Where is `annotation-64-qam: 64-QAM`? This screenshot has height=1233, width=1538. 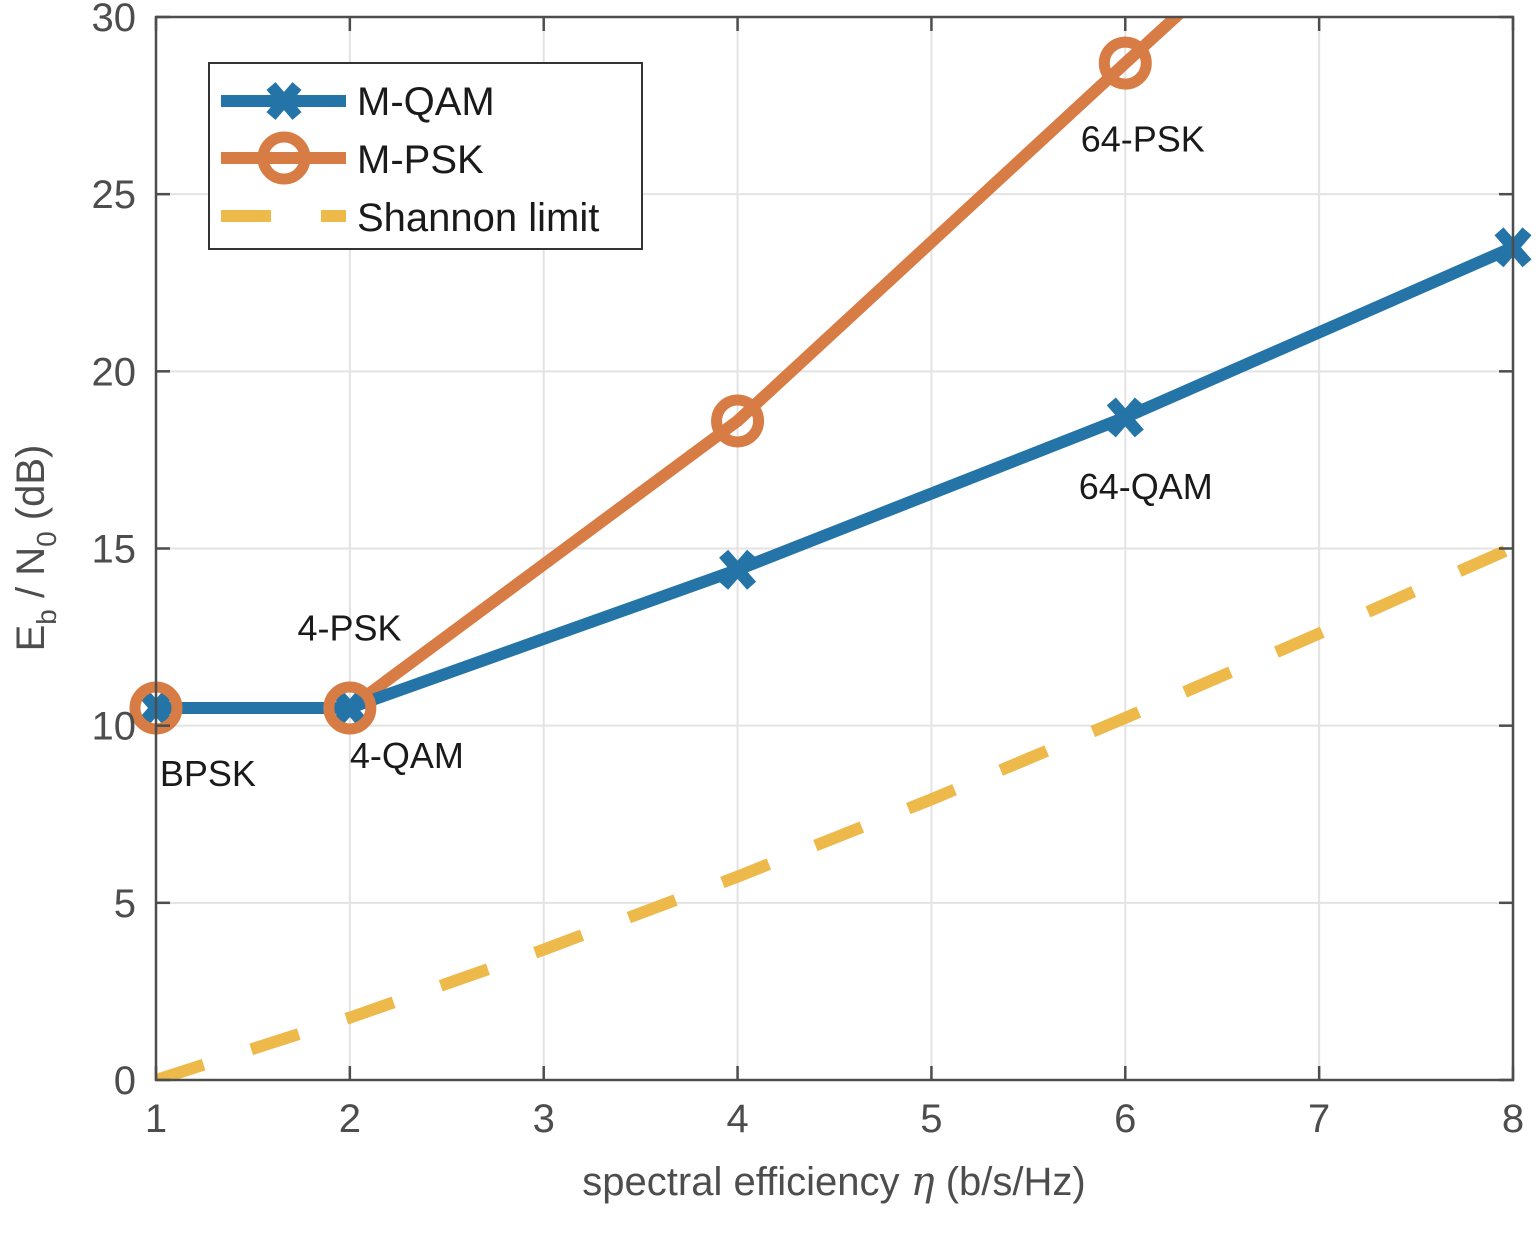 annotation-64-qam: 64-QAM is located at coordinates (1146, 486).